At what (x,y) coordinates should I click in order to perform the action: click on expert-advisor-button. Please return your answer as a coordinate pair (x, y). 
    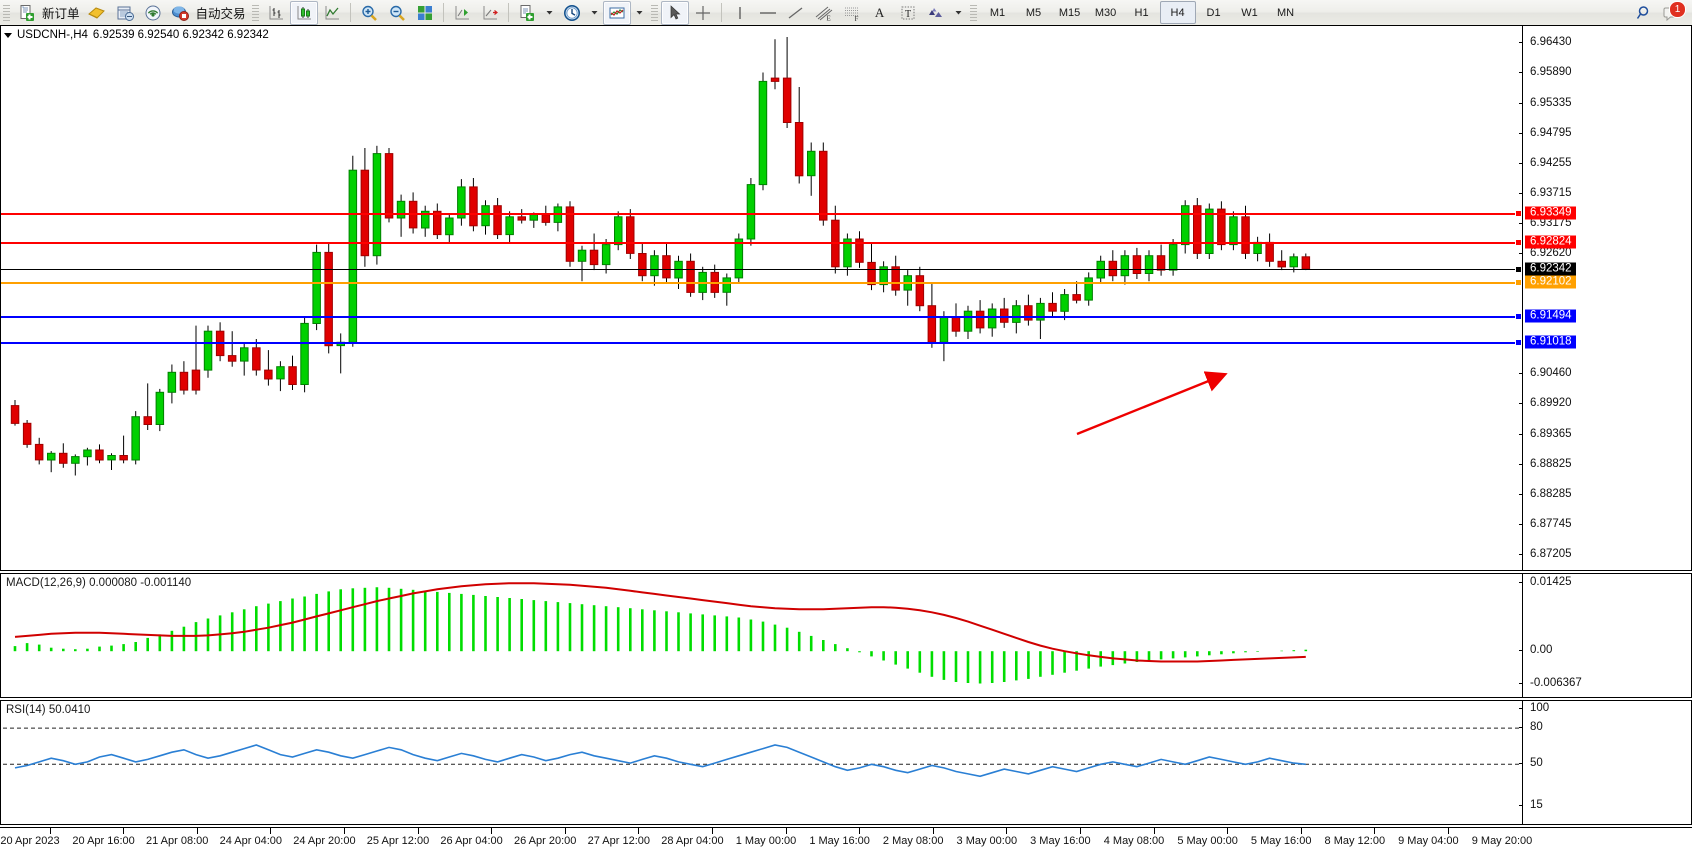
    Looking at the image, I should click on (97, 13).